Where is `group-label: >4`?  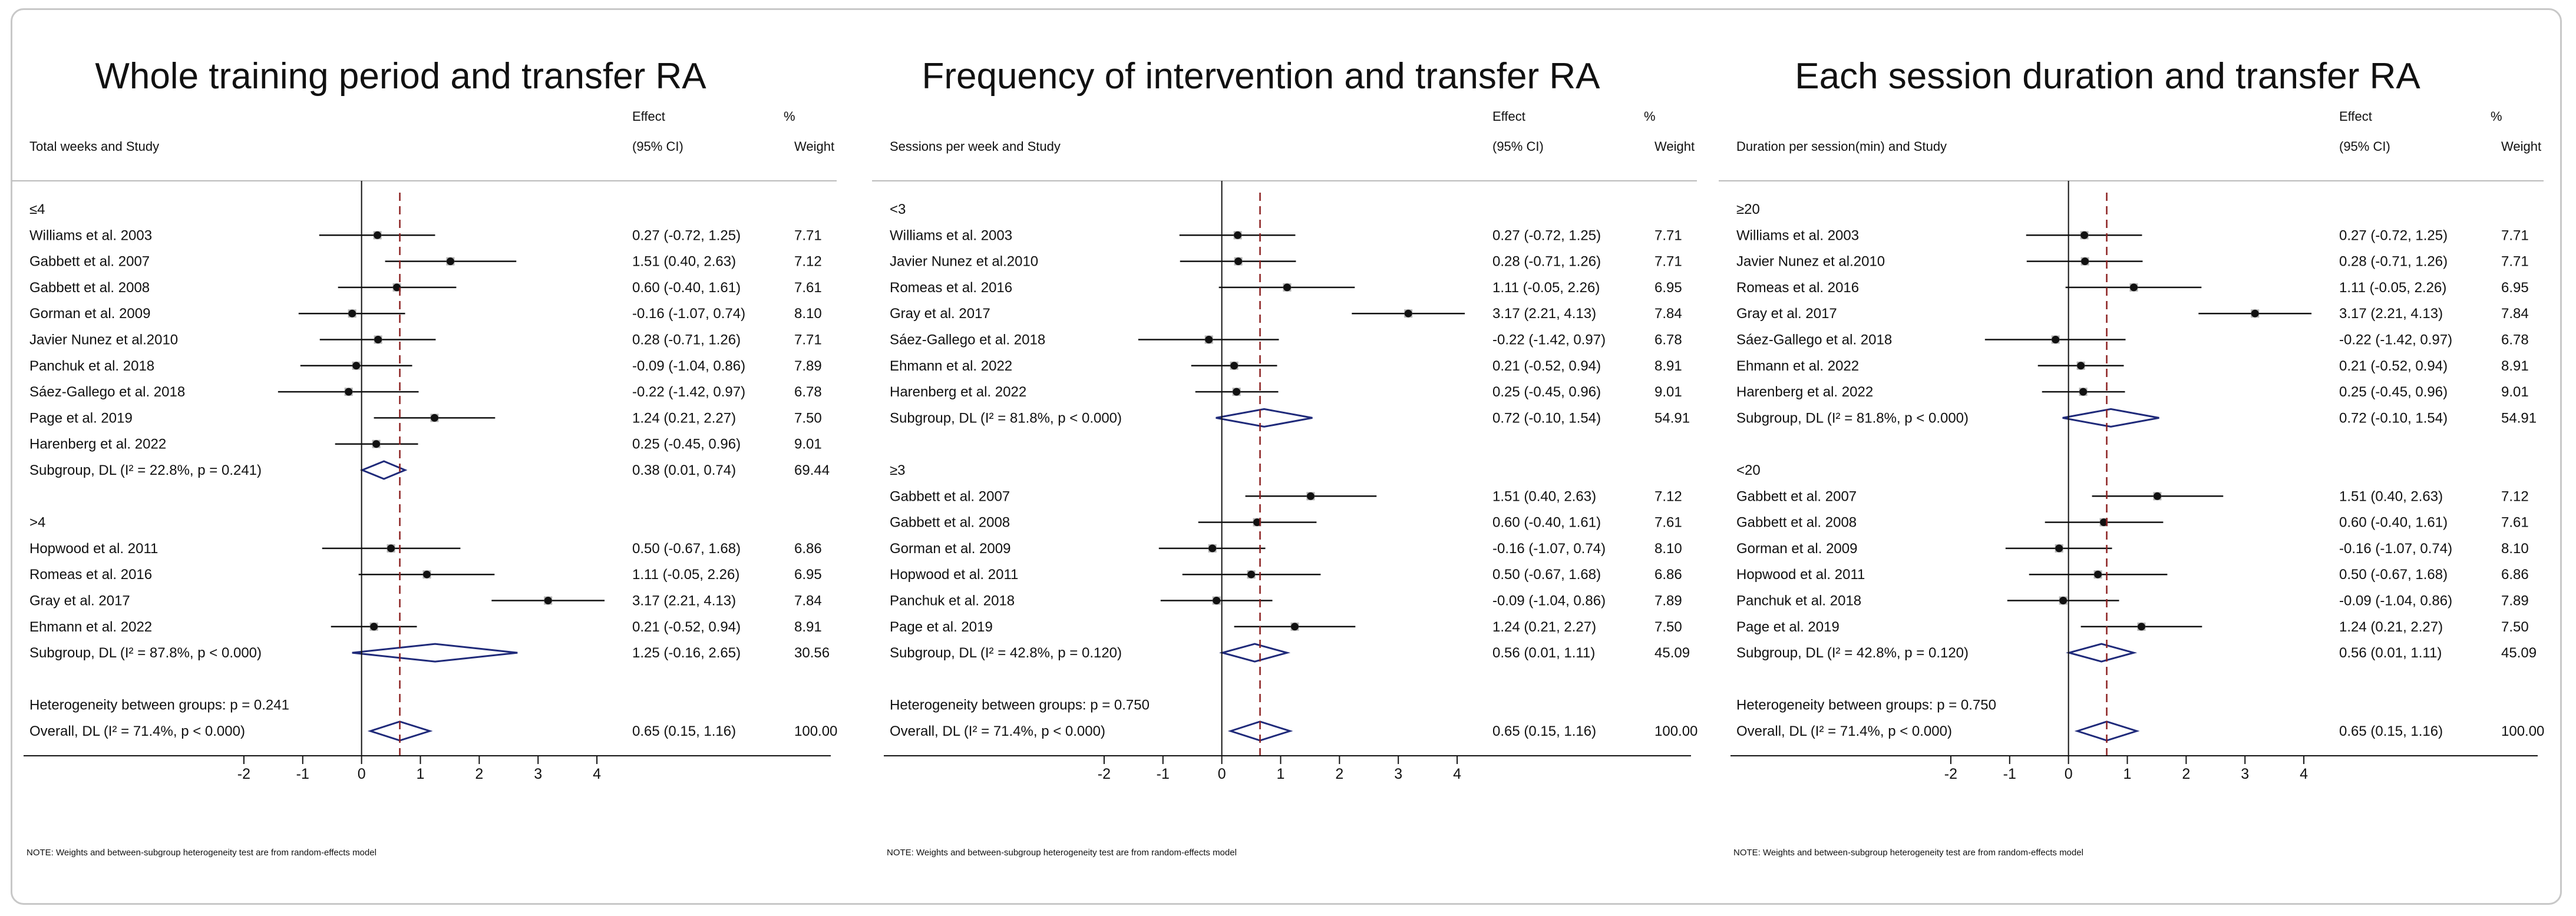 group-label: >4 is located at coordinates (37, 523).